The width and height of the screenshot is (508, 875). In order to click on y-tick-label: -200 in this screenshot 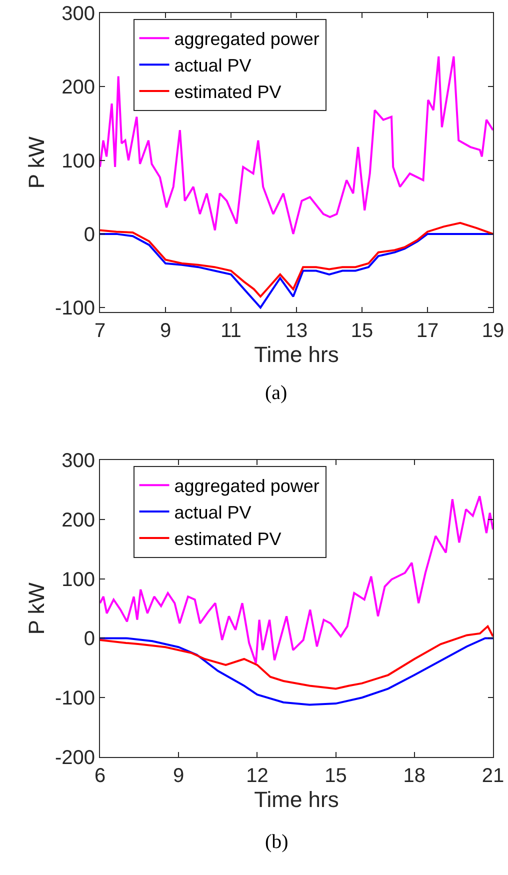, I will do `click(74, 758)`.